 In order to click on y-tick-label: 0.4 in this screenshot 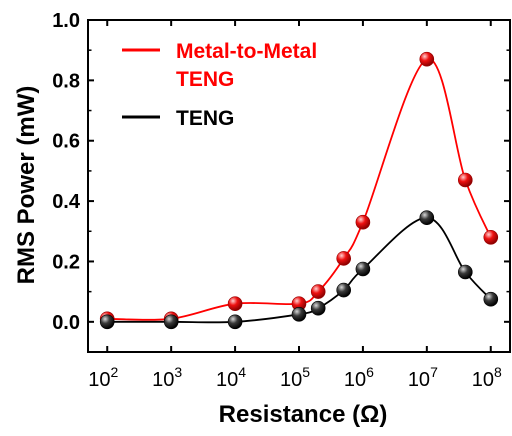, I will do `click(66, 202)`.